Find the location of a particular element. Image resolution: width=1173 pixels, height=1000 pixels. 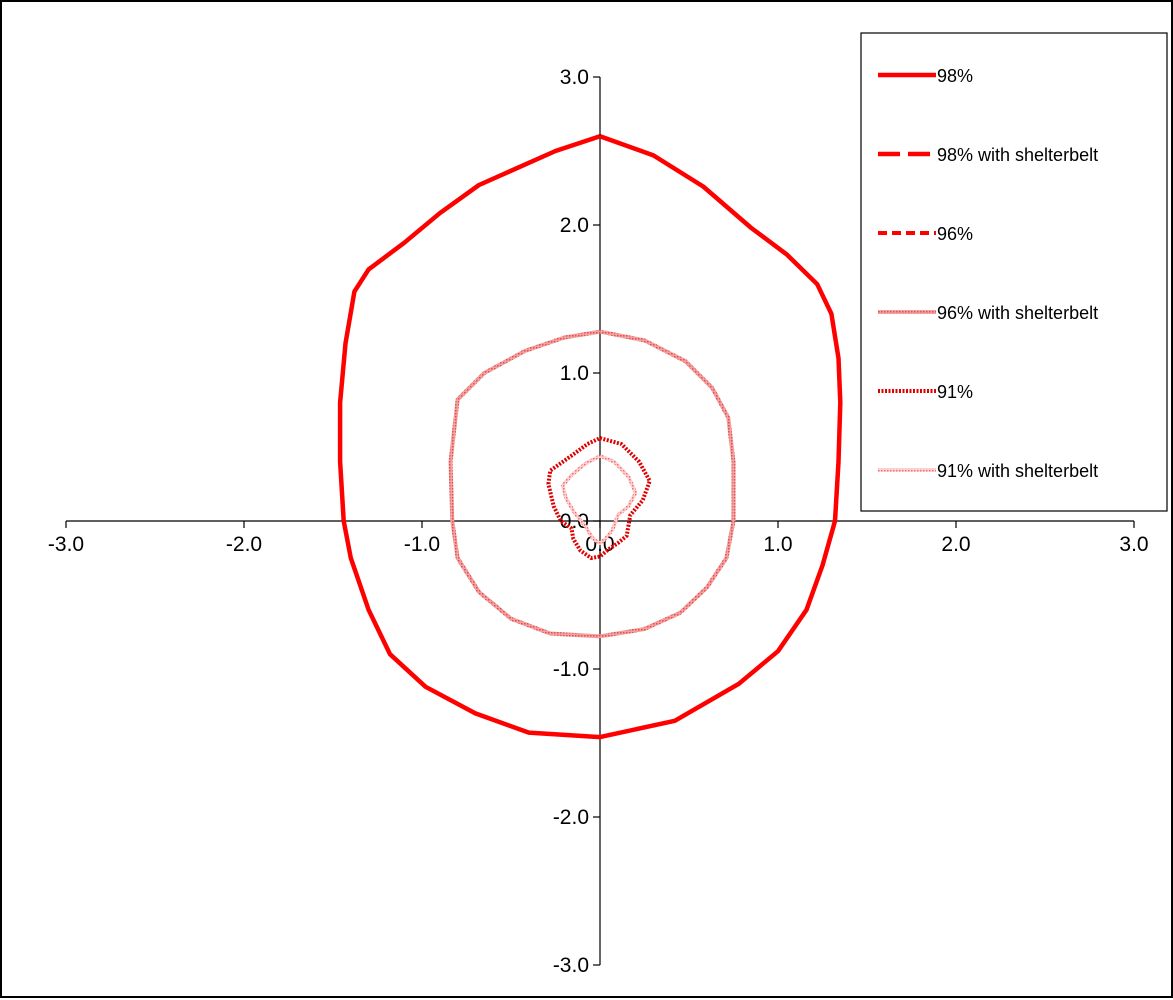

legend-label: 98% with shelterbelt is located at coordinates (1017, 155).